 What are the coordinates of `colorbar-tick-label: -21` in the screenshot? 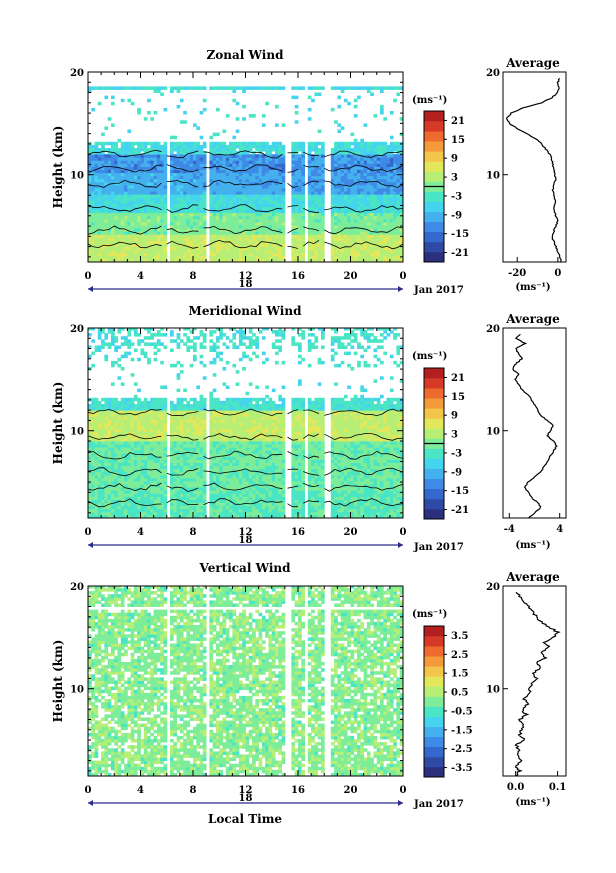 It's located at (460, 253).